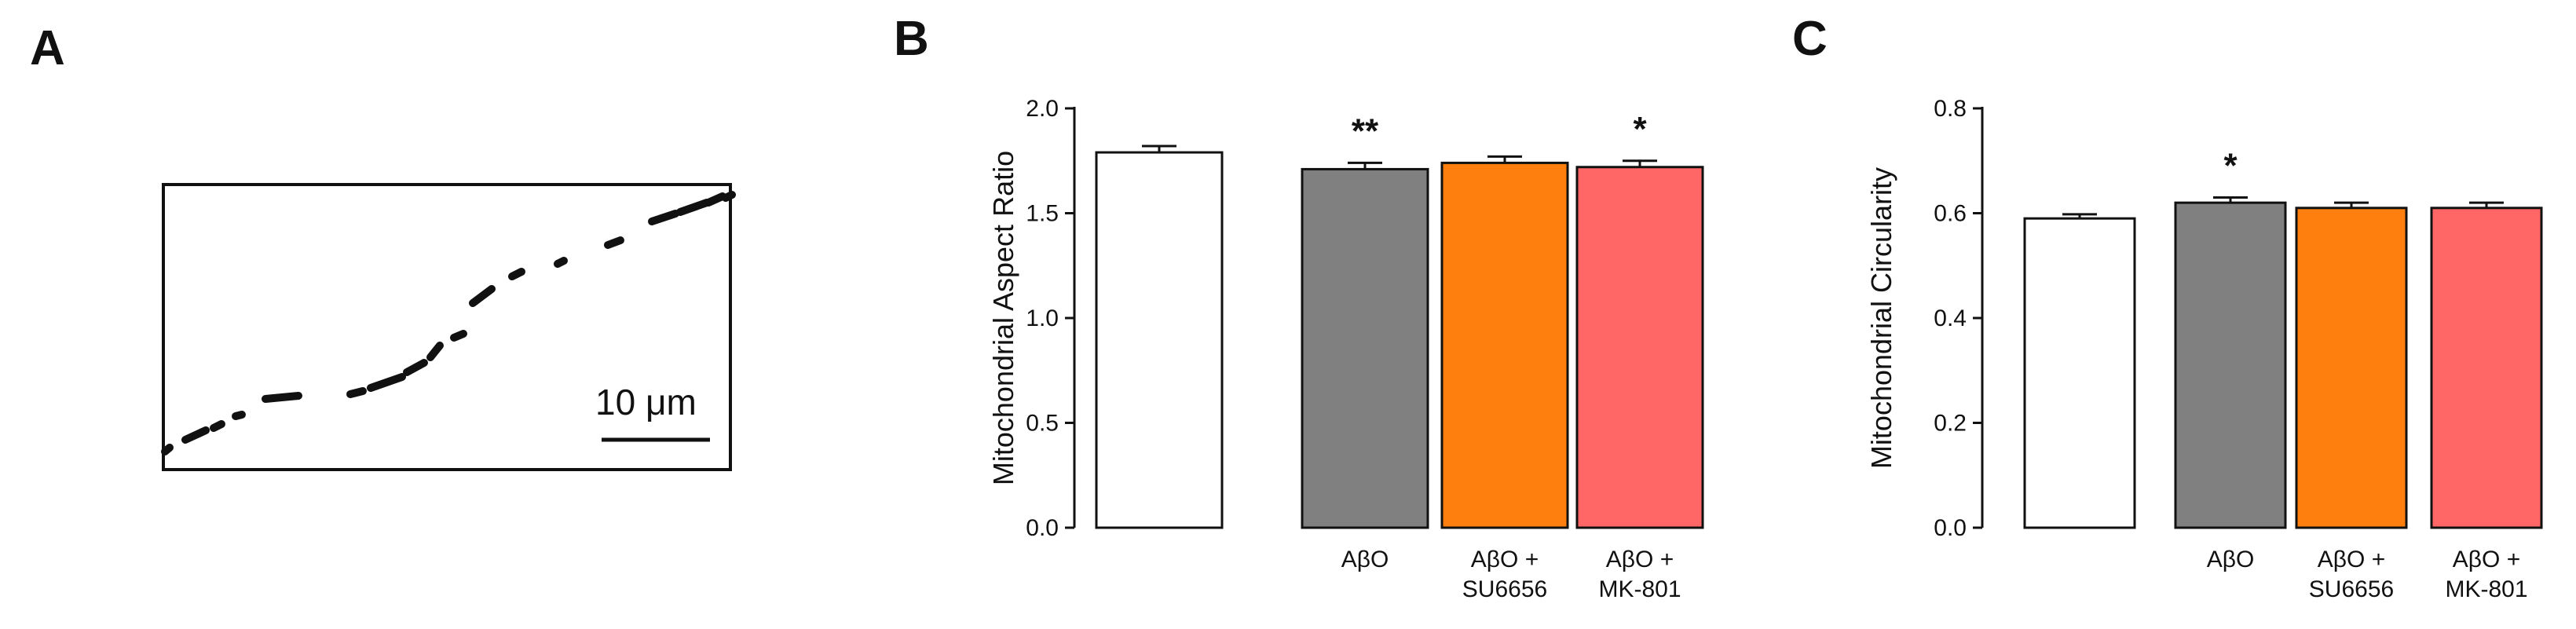  I want to click on y-axis-title: Mitochondrial Circularity, so click(1881, 318).